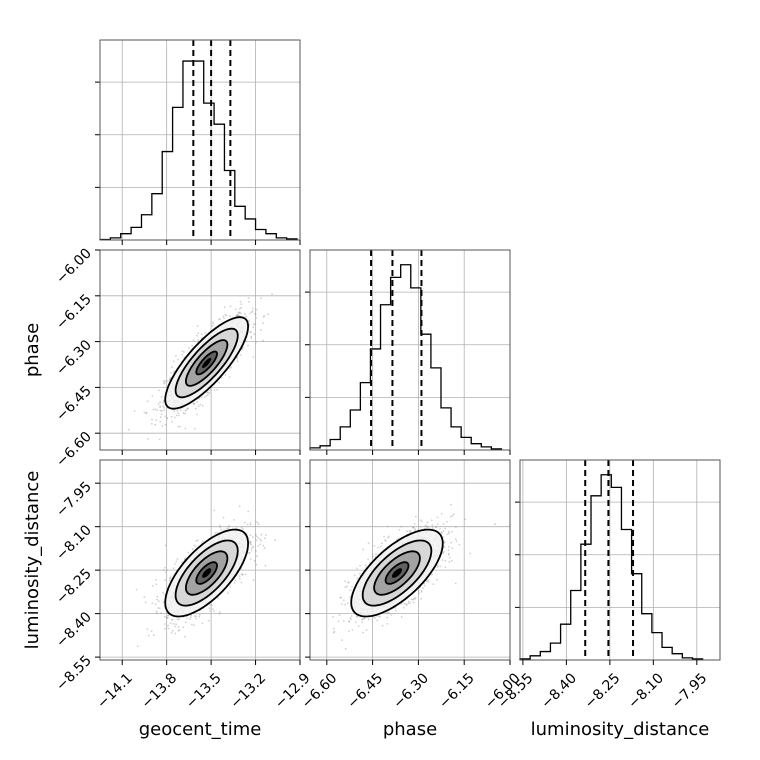  I want to click on y-tick-label: −8.25, so click(74, 587).